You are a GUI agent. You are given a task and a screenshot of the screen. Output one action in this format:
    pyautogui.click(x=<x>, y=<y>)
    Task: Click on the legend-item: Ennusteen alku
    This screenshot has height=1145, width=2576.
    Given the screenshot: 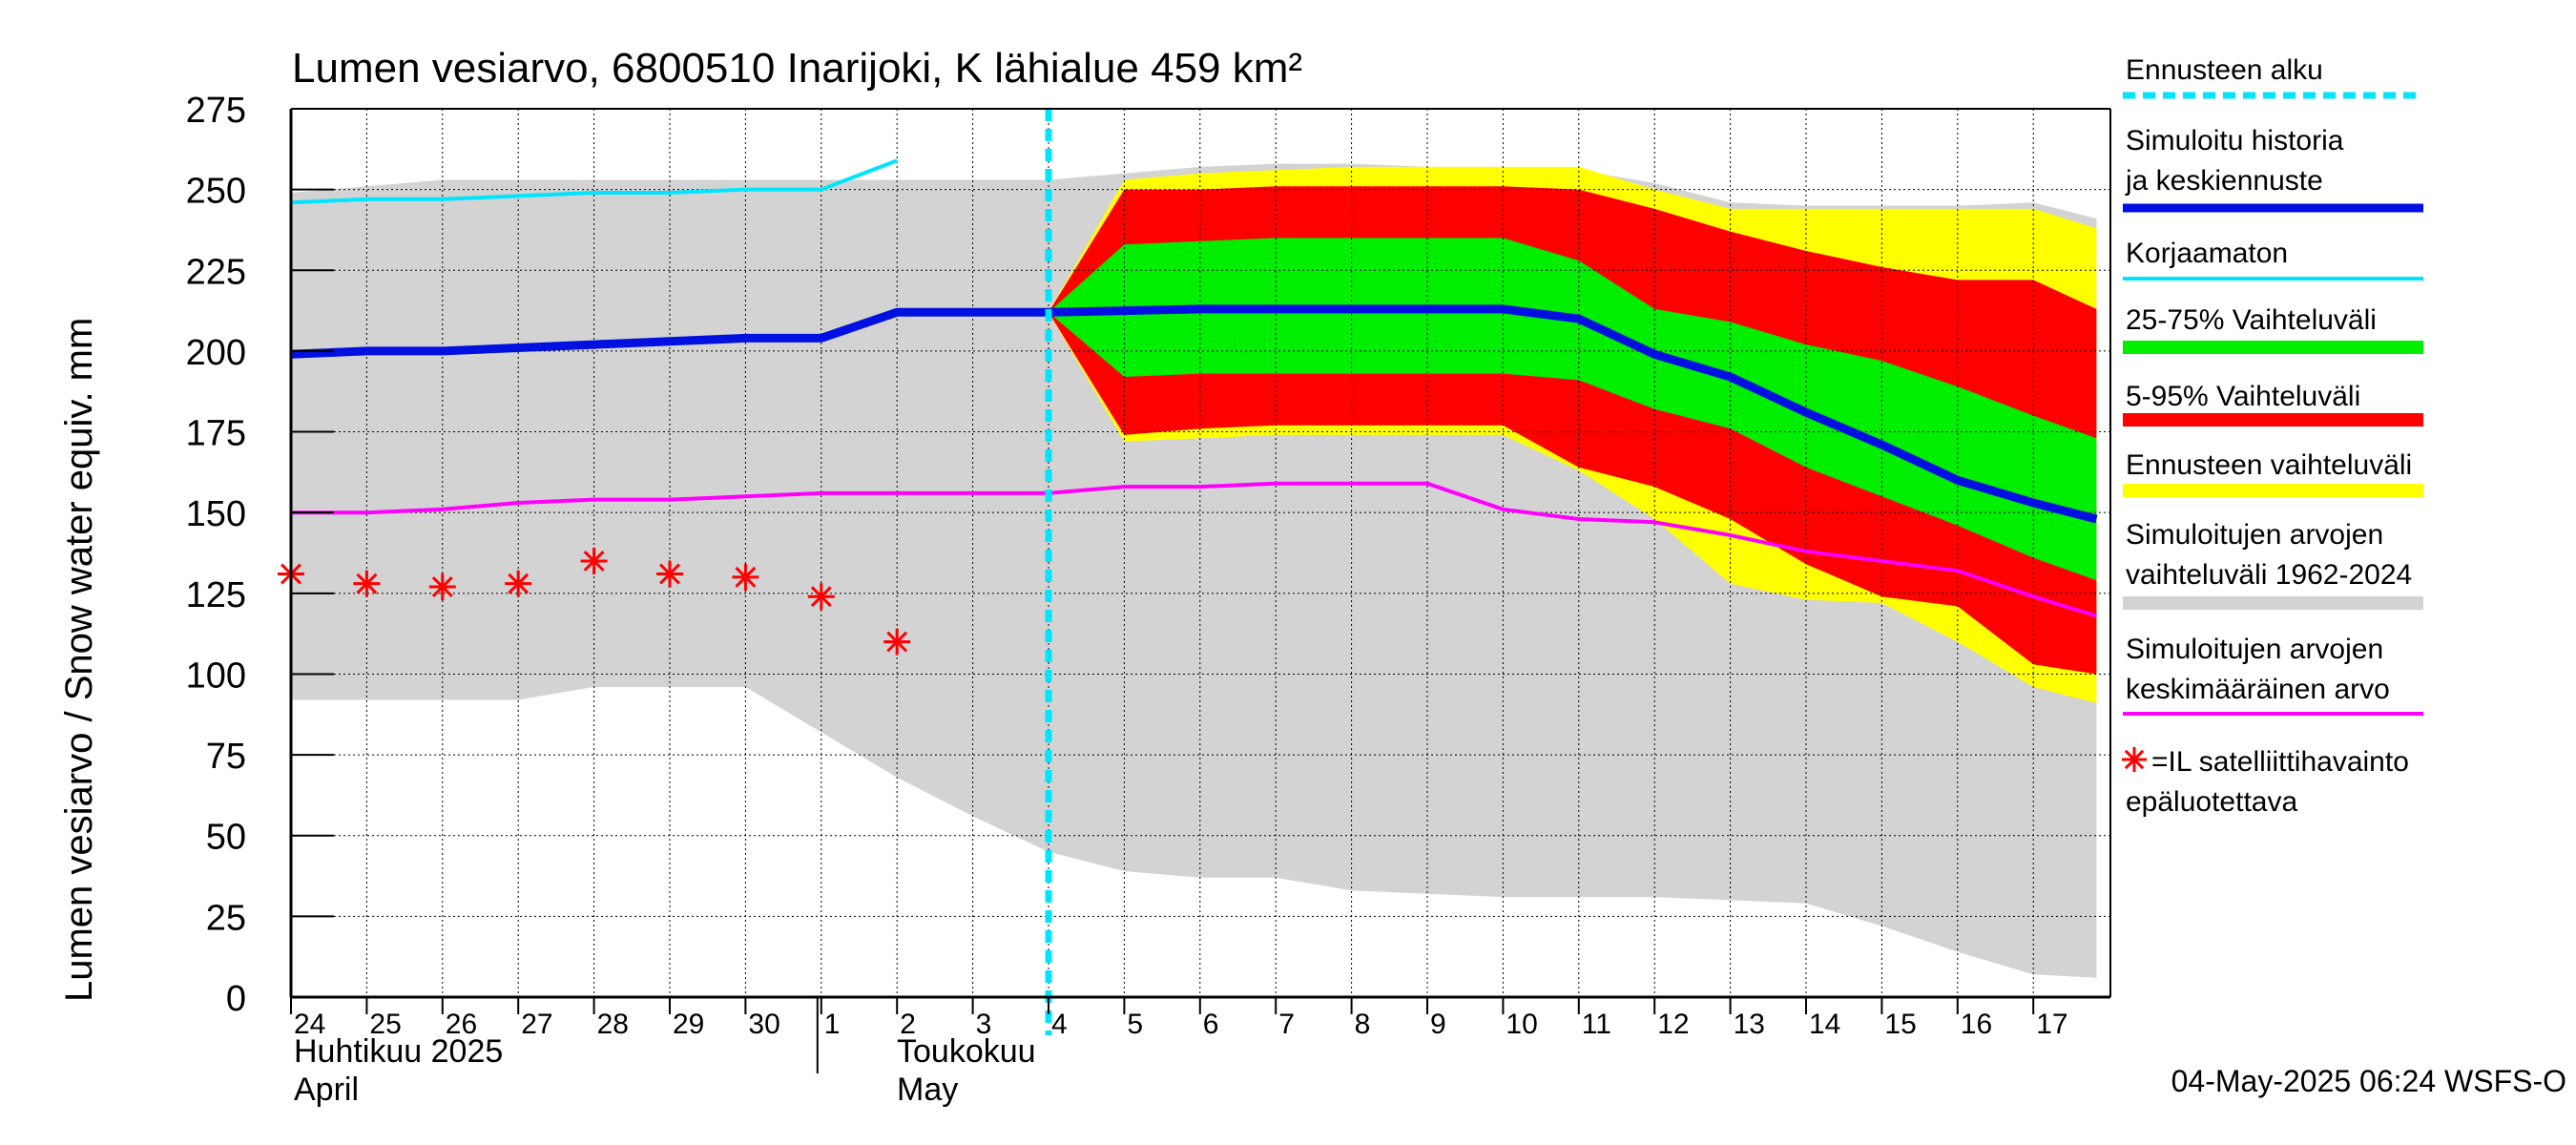 What is the action you would take?
    pyautogui.click(x=2273, y=76)
    